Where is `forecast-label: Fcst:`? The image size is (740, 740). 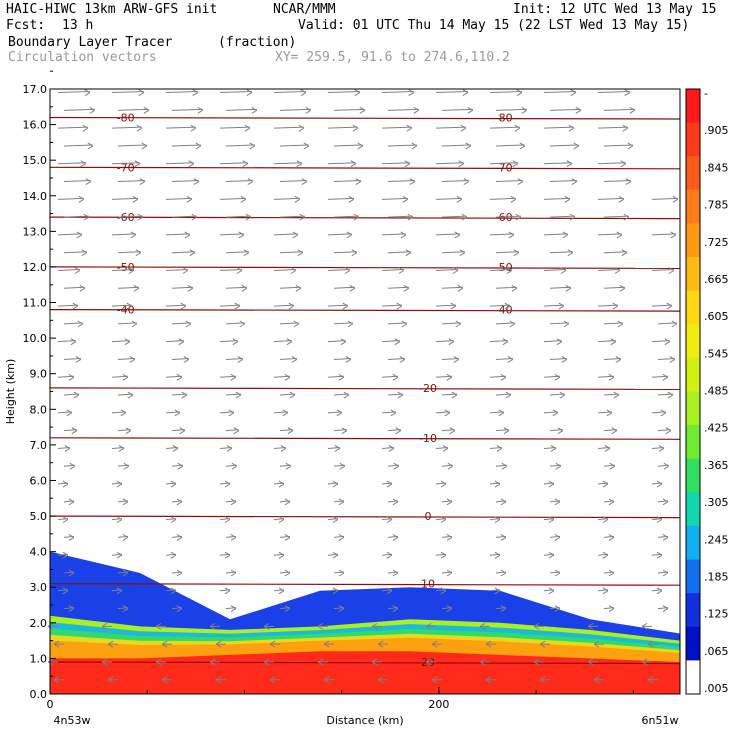 forecast-label: Fcst: is located at coordinates (26, 25).